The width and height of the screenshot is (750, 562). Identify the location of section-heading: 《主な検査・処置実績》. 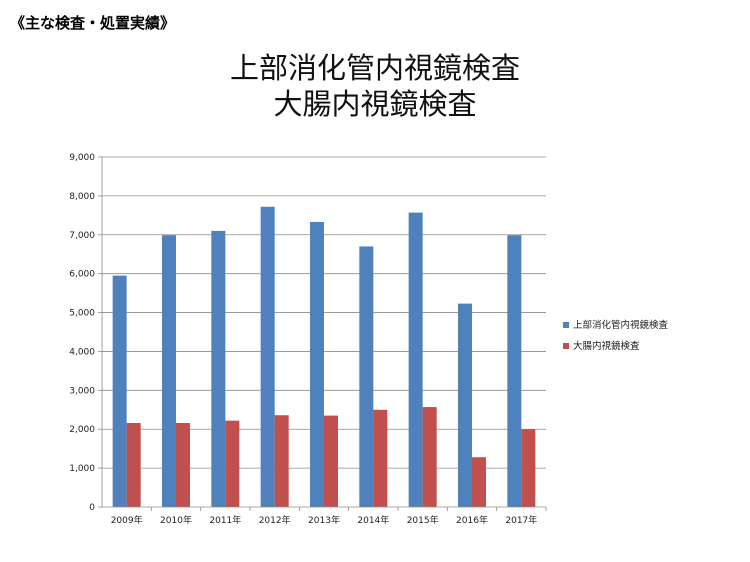
(93, 23).